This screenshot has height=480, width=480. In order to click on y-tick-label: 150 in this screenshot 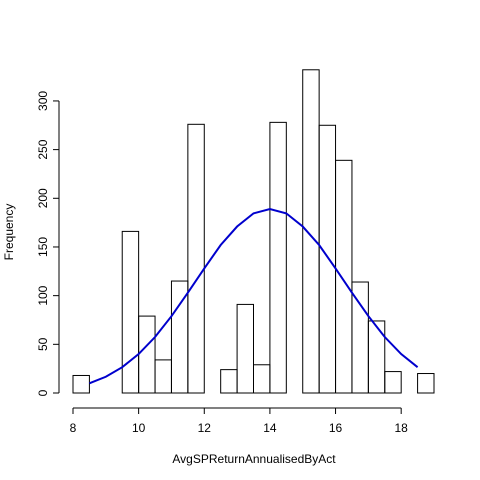, I will do `click(43, 247)`.